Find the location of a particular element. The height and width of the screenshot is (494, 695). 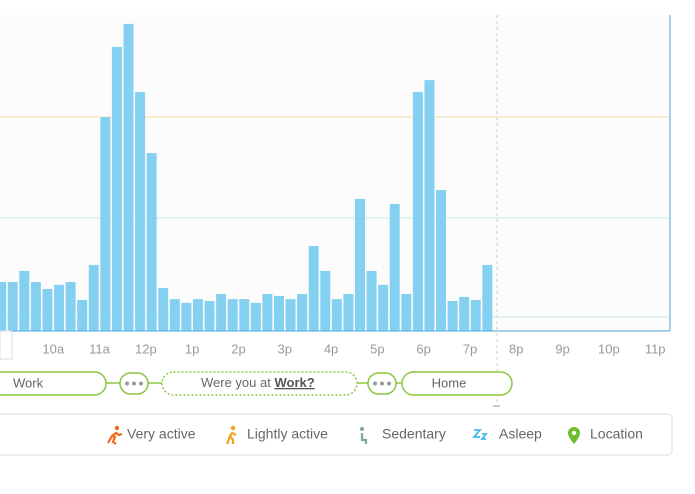

timeline-start: Work is located at coordinates (28, 382).